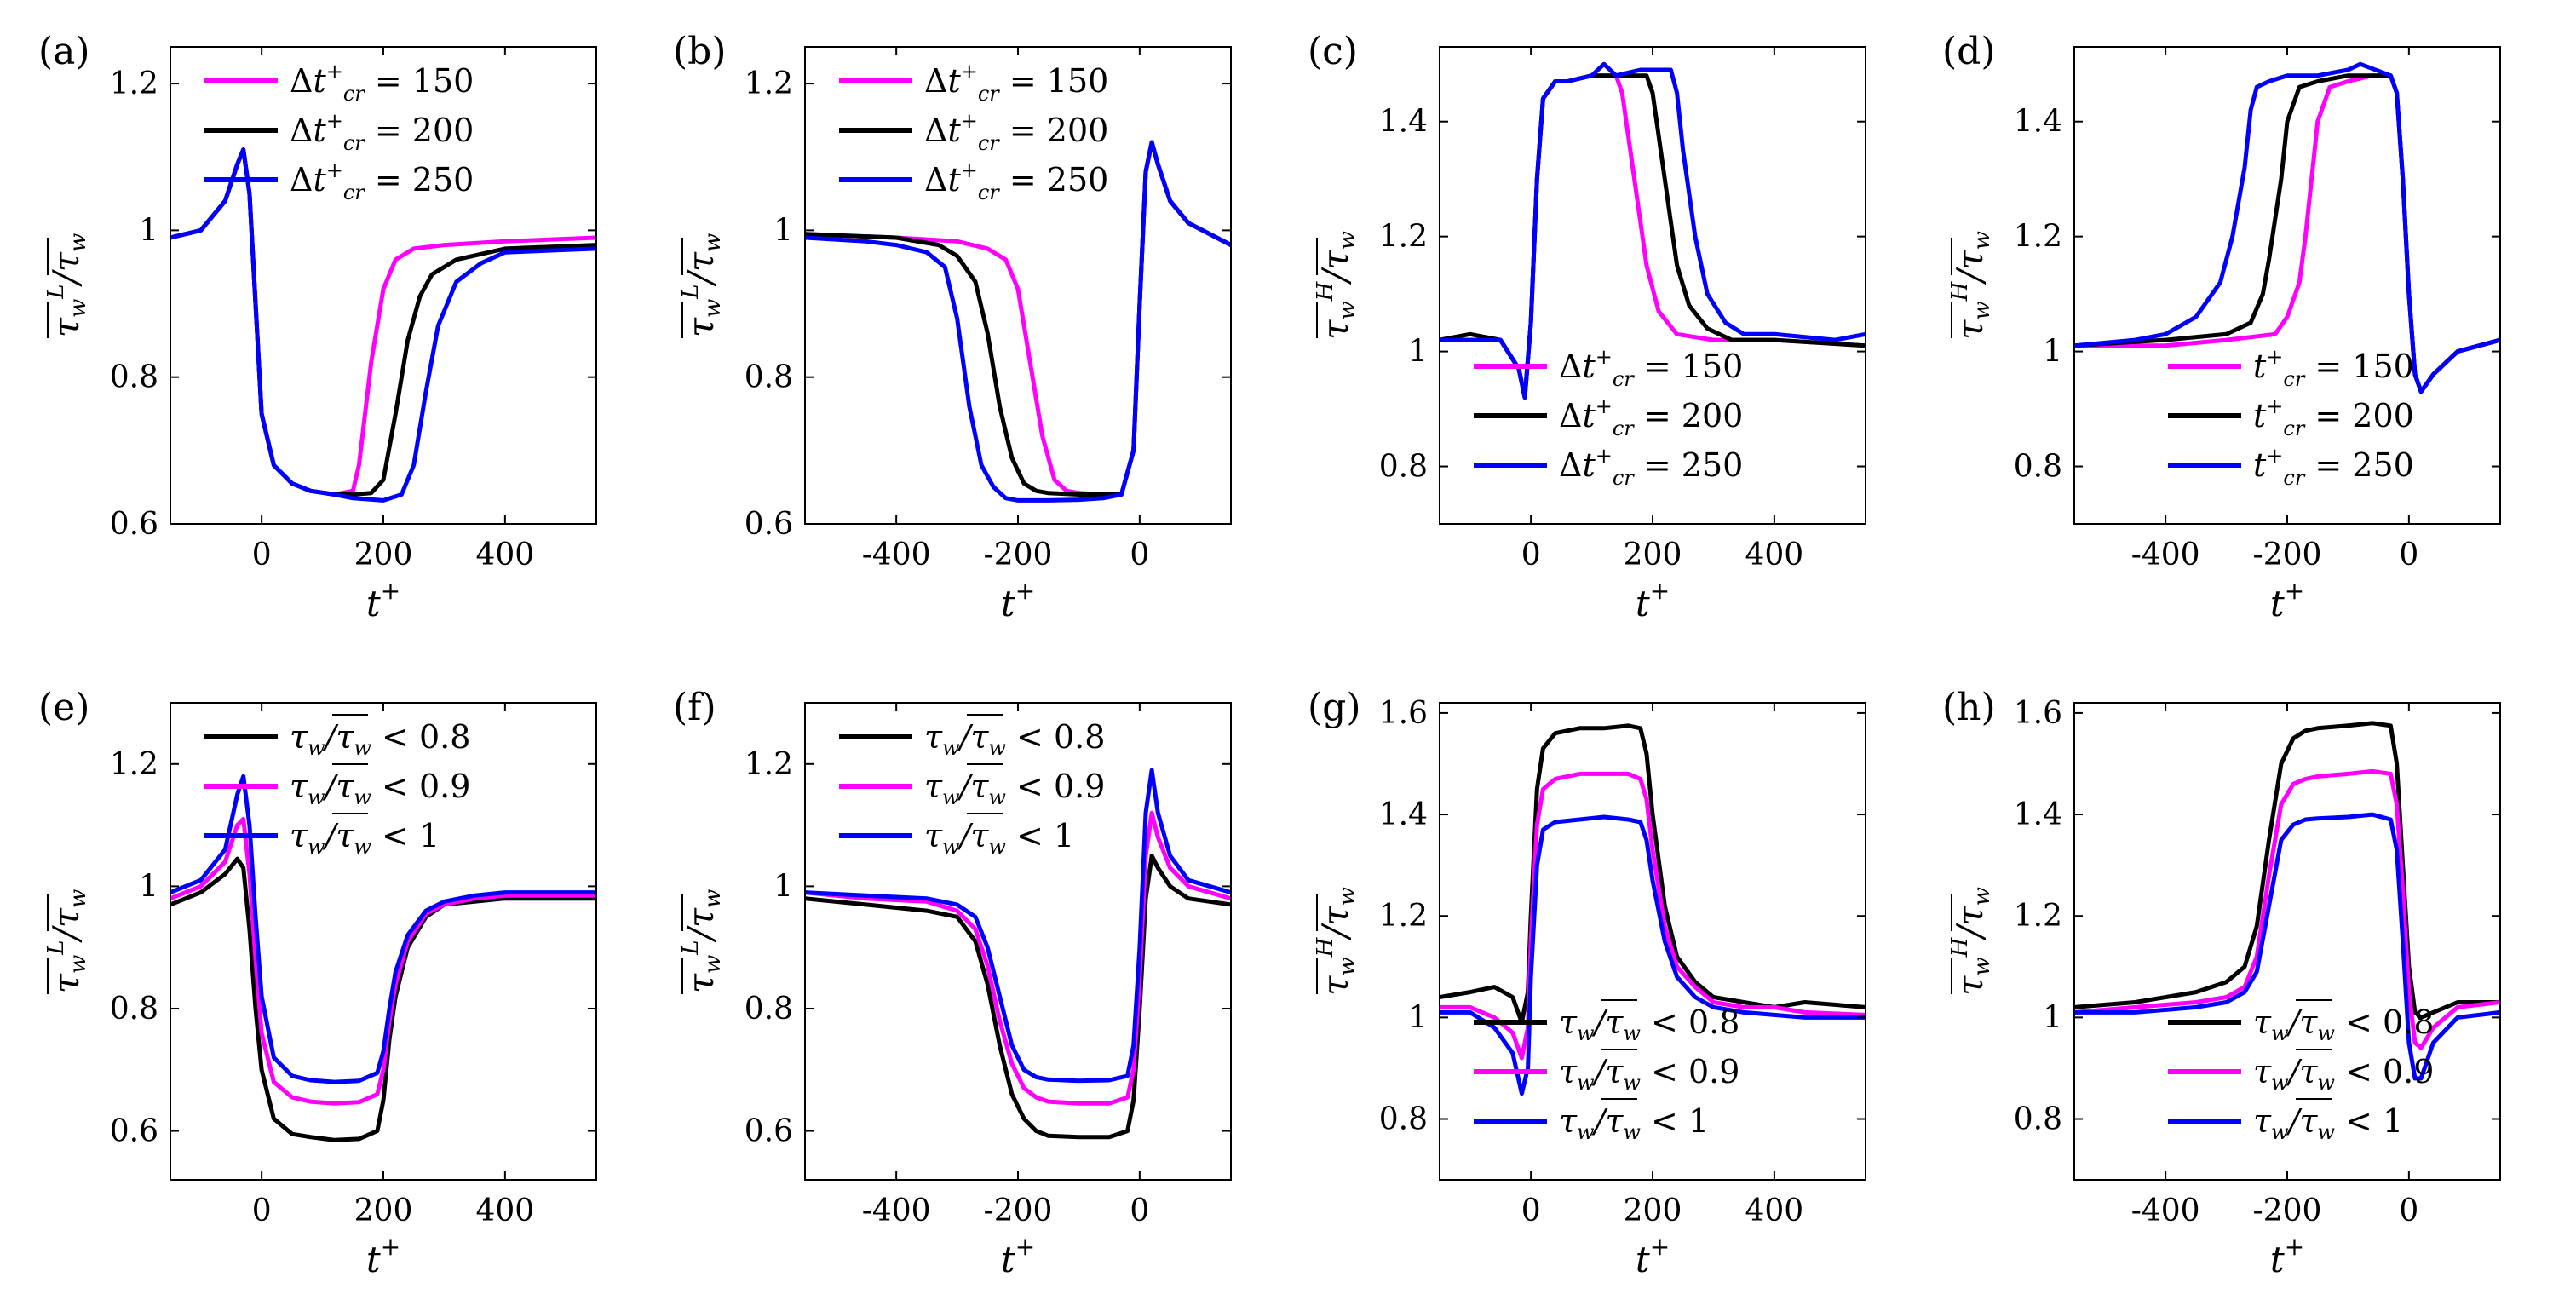 The width and height of the screenshot is (2576, 1294). I want to click on legend-entry: t+cr = 250, so click(2333, 467).